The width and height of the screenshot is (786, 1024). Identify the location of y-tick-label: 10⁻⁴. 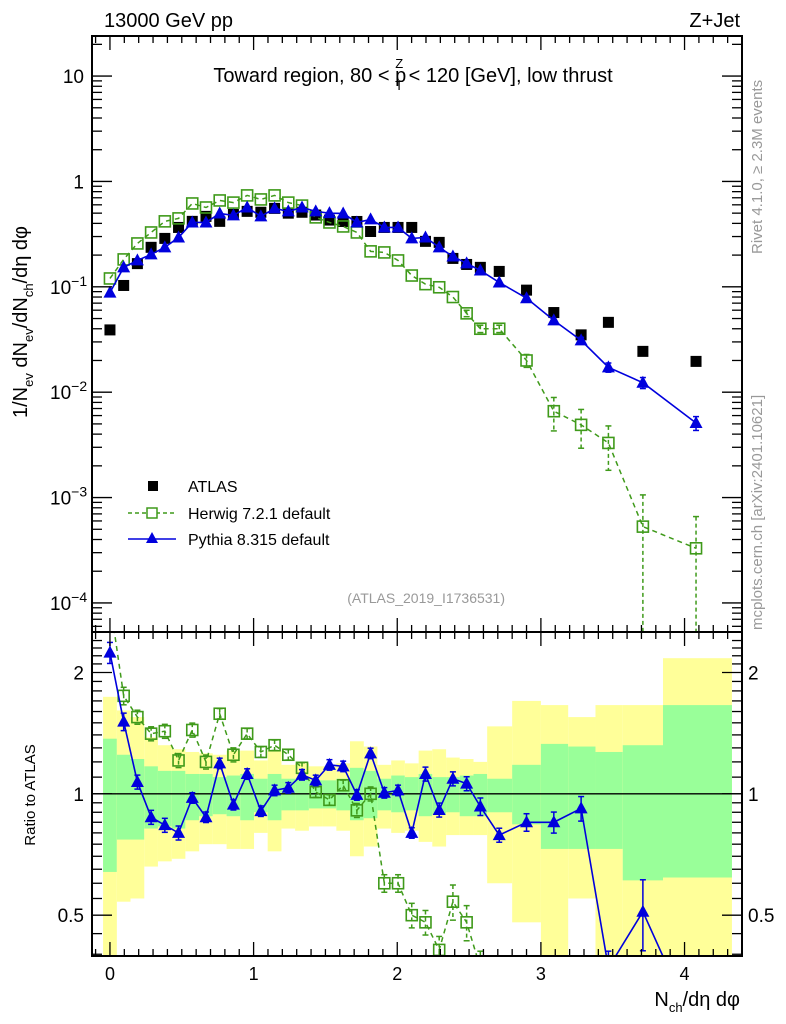
(68, 602).